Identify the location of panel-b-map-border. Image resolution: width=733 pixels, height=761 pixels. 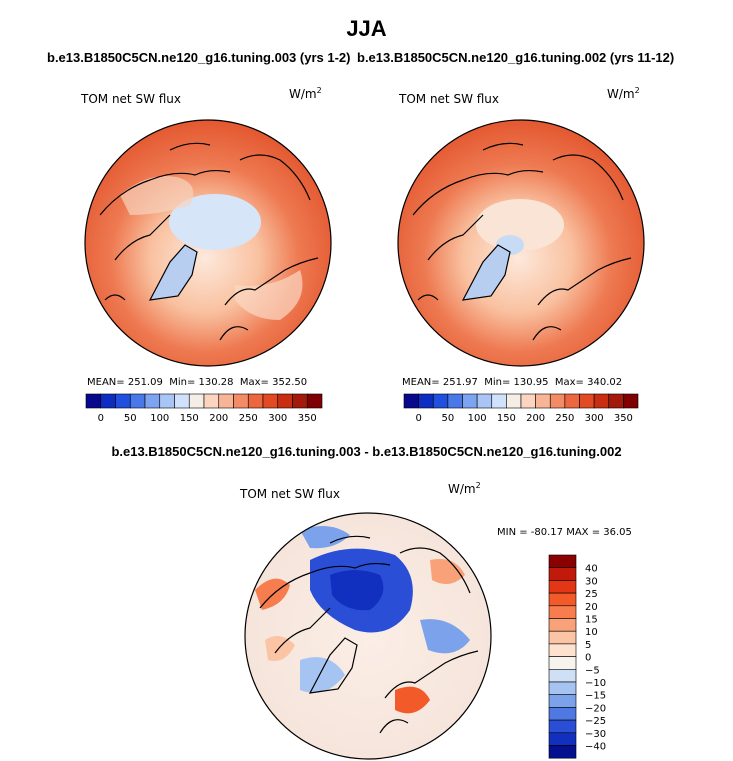
(521, 243).